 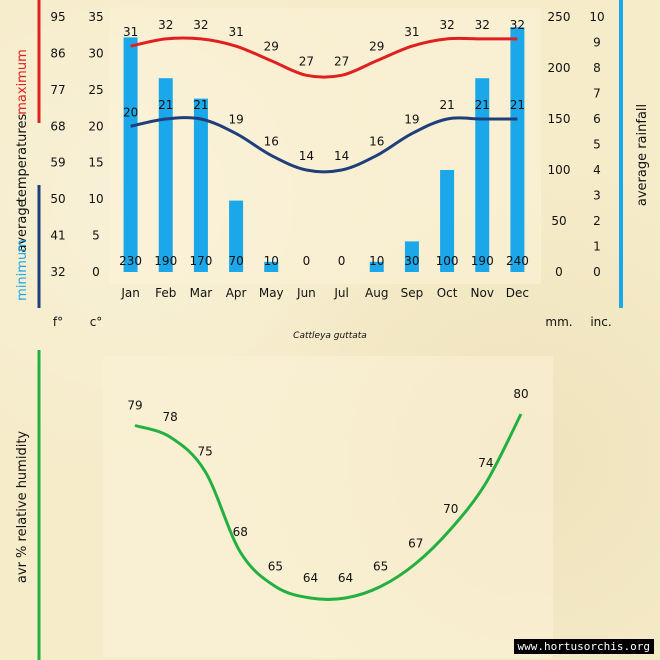 I want to click on rainfall-label: 70, so click(x=235, y=261).